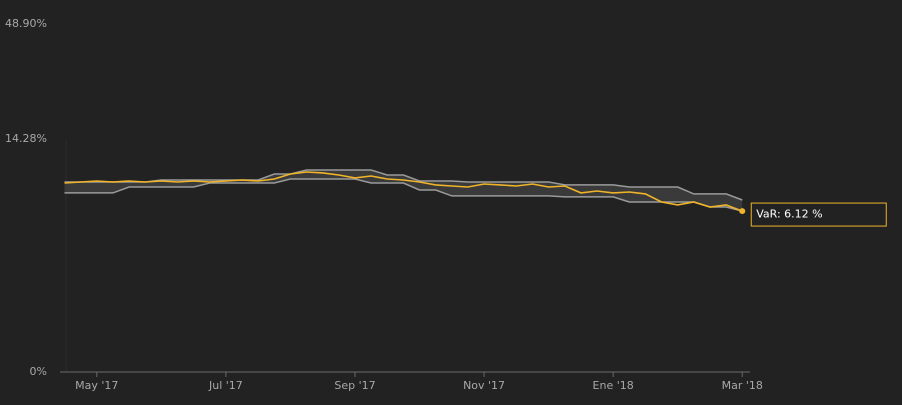 The width and height of the screenshot is (902, 405). What do you see at coordinates (96, 385) in the screenshot?
I see `x-tick-label: May '17` at bounding box center [96, 385].